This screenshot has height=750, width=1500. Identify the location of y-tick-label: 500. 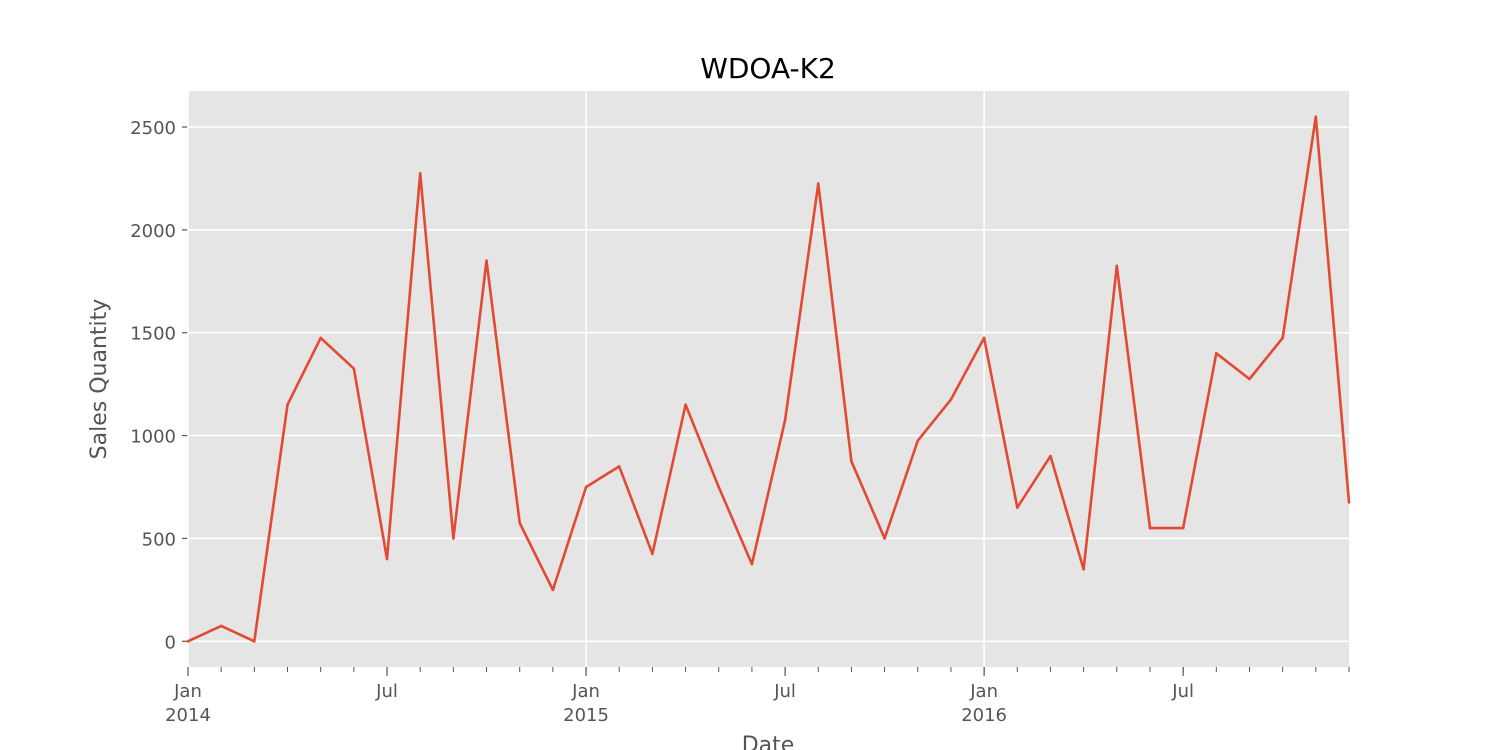
(159, 539).